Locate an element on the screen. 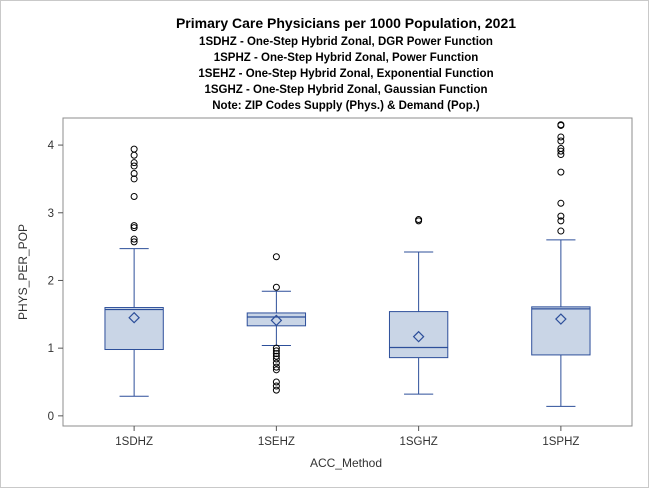 The image size is (649, 488). box-1SDHZ is located at coordinates (134, 271).